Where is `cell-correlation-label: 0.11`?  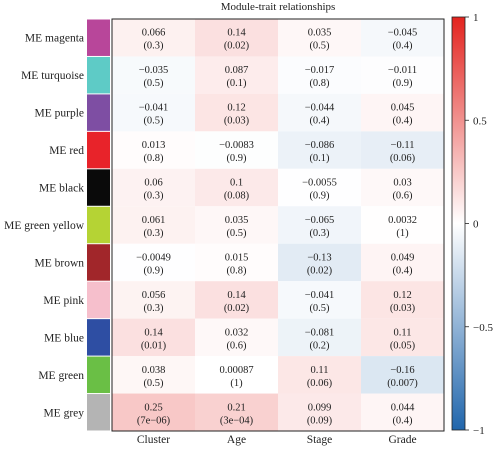 cell-correlation-label: 0.11 is located at coordinates (320, 370).